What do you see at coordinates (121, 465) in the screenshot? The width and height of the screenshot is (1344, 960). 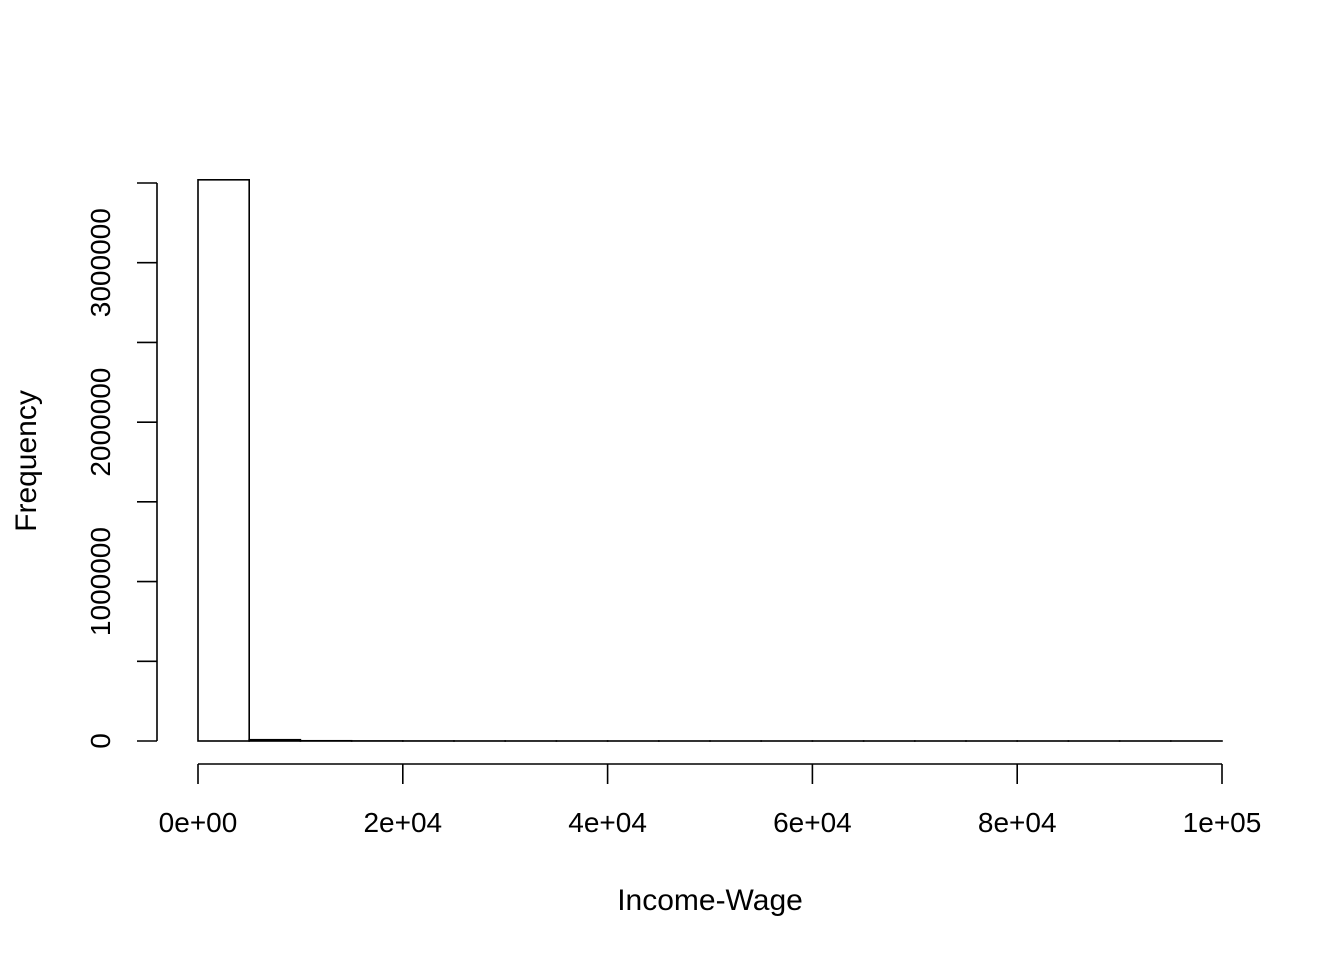 I see `y-axis: 0 1000000 2000000 3000000` at bounding box center [121, 465].